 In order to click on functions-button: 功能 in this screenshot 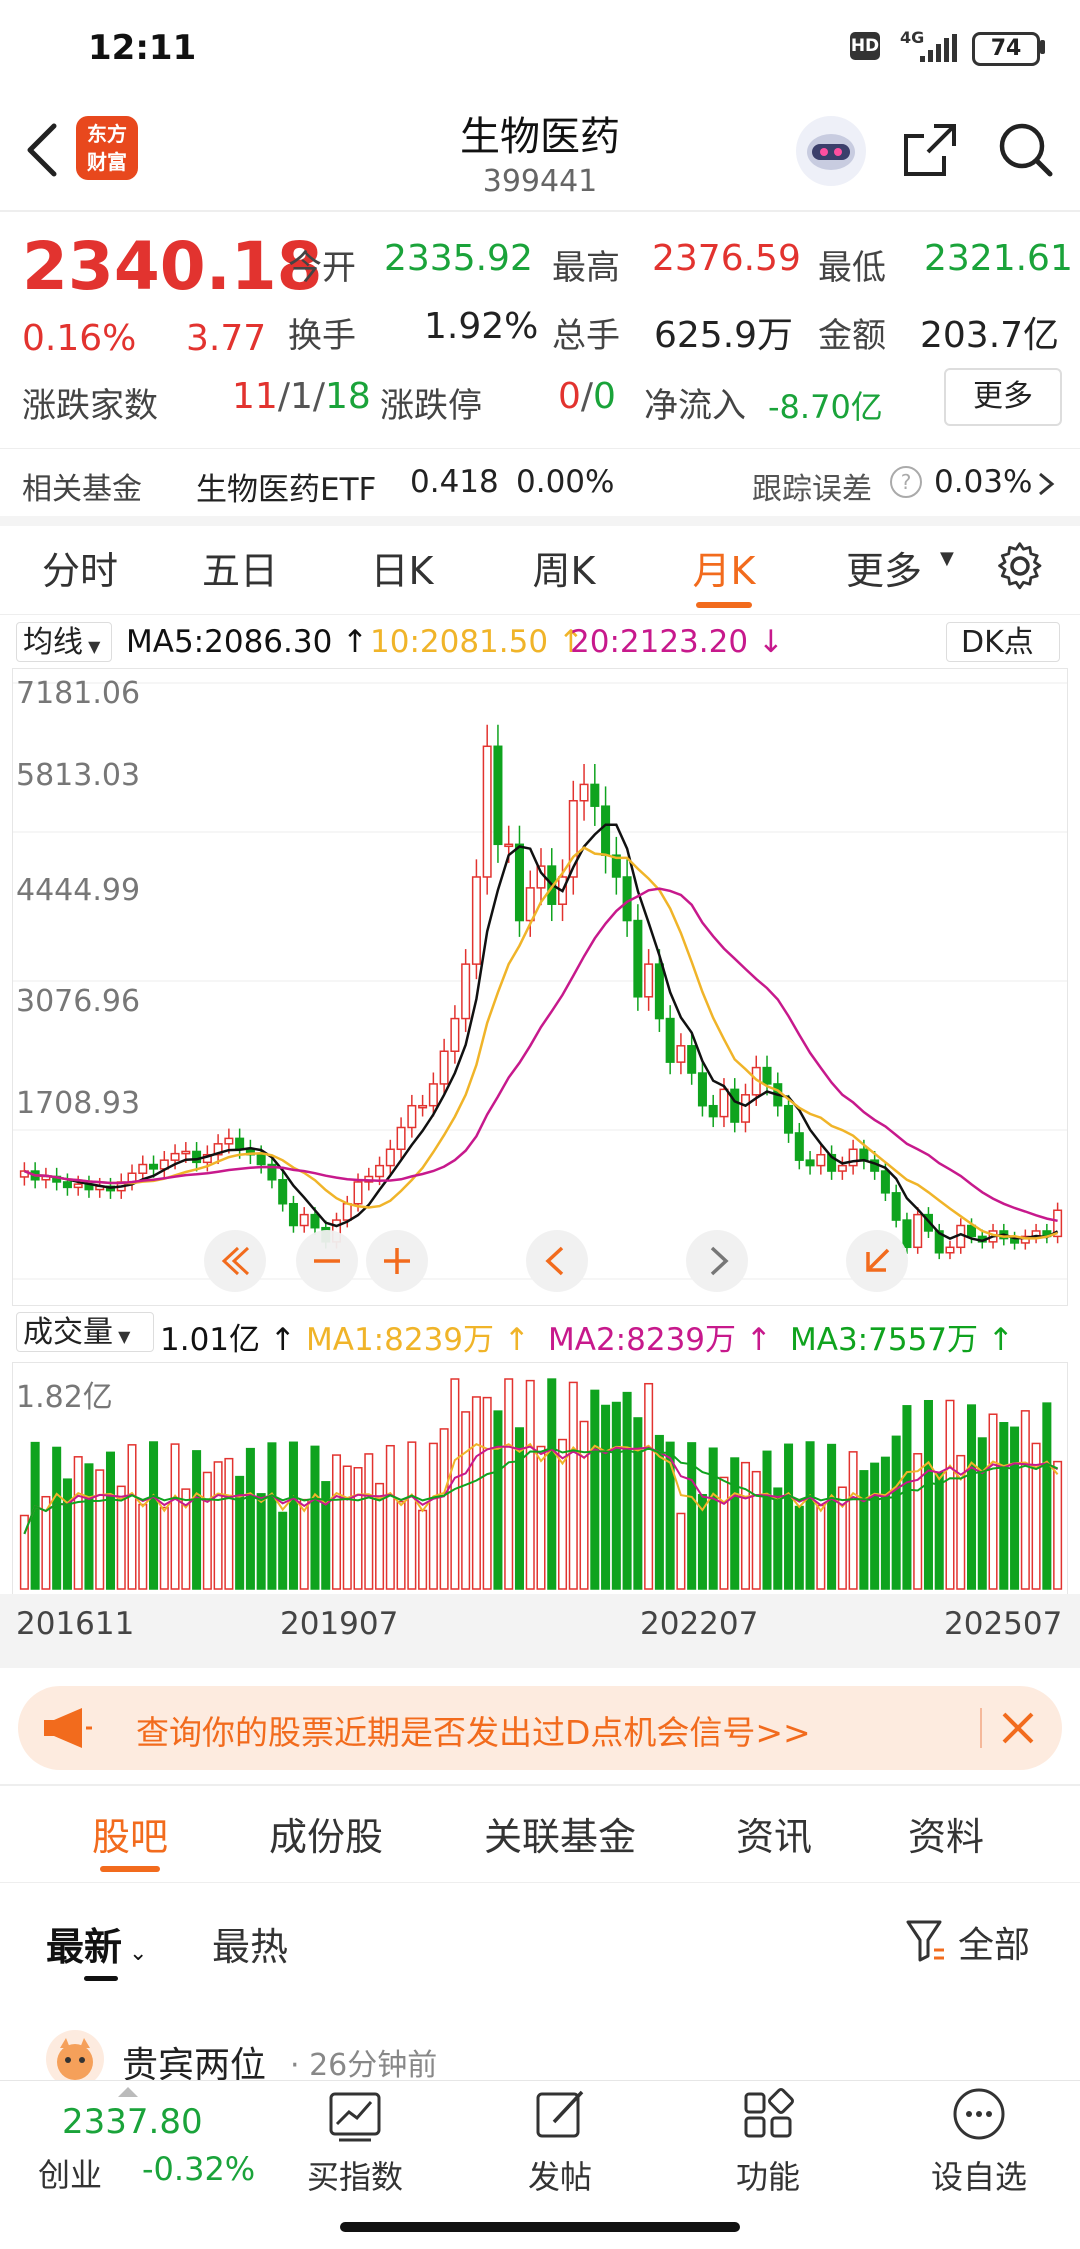, I will do `click(768, 2141)`.